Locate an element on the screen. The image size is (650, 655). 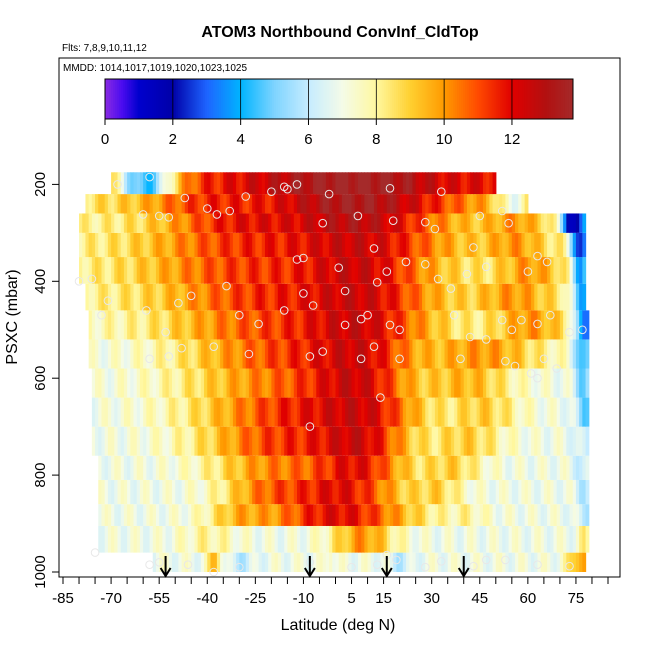
data-point is located at coordinates (425, 567).